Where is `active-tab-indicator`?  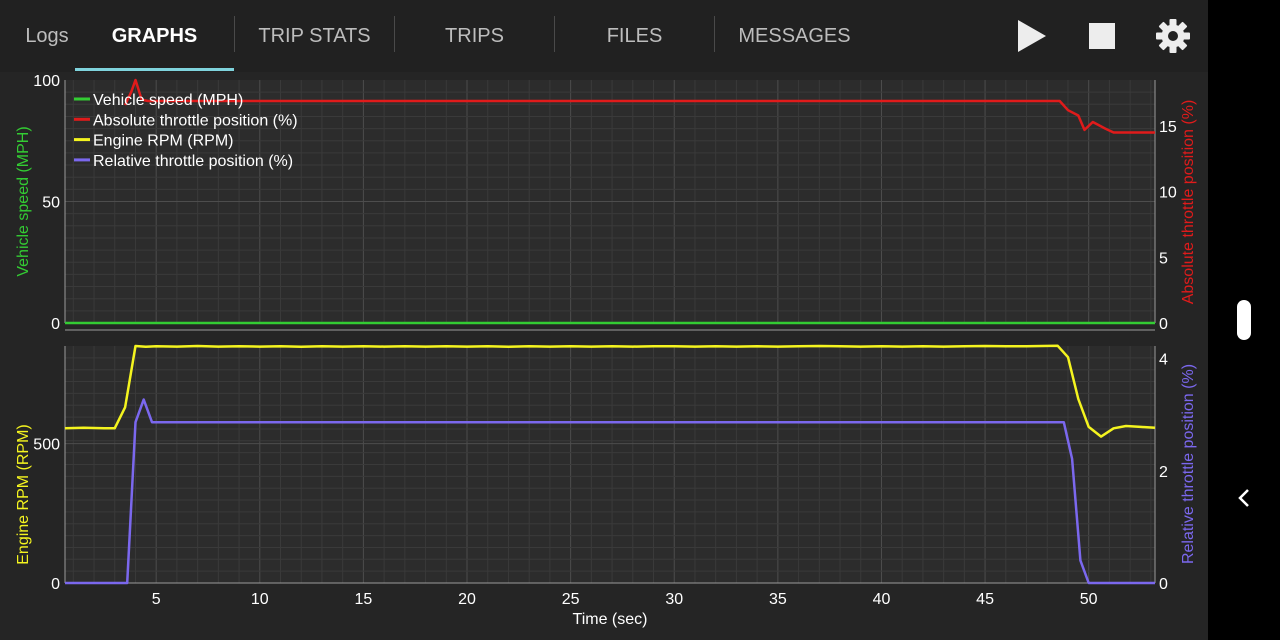 active-tab-indicator is located at coordinates (154, 69).